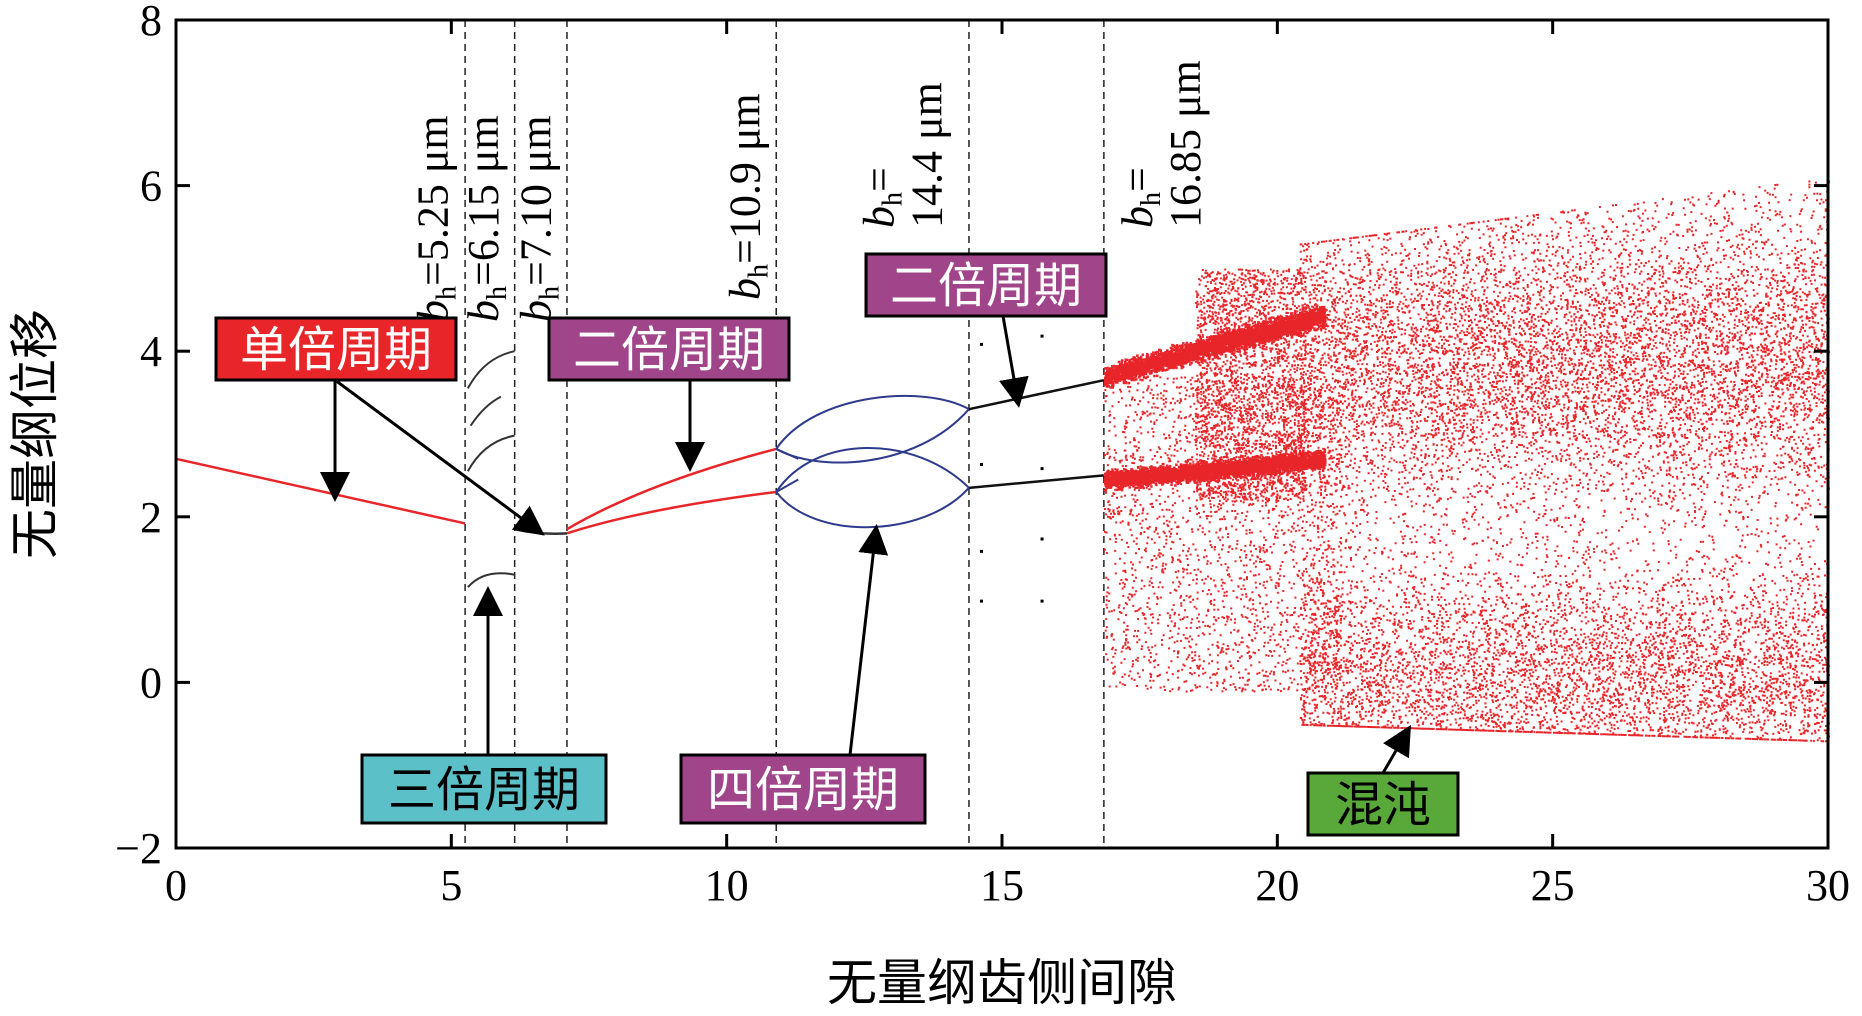 The image size is (1862, 1016). What do you see at coordinates (1553, 885) in the screenshot?
I see `x-tick-label: 25` at bounding box center [1553, 885].